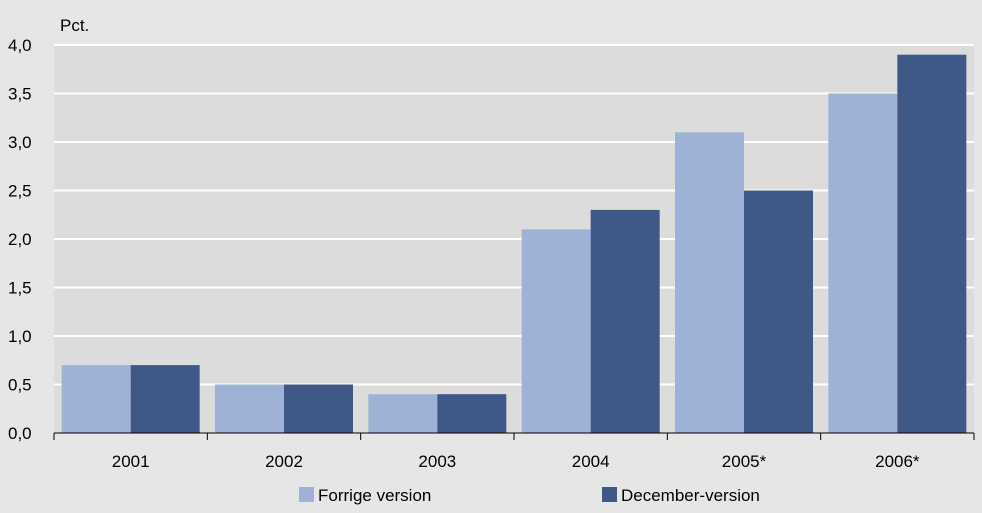 This screenshot has width=982, height=513. I want to click on x-tick-label: 2006*, so click(897, 461).